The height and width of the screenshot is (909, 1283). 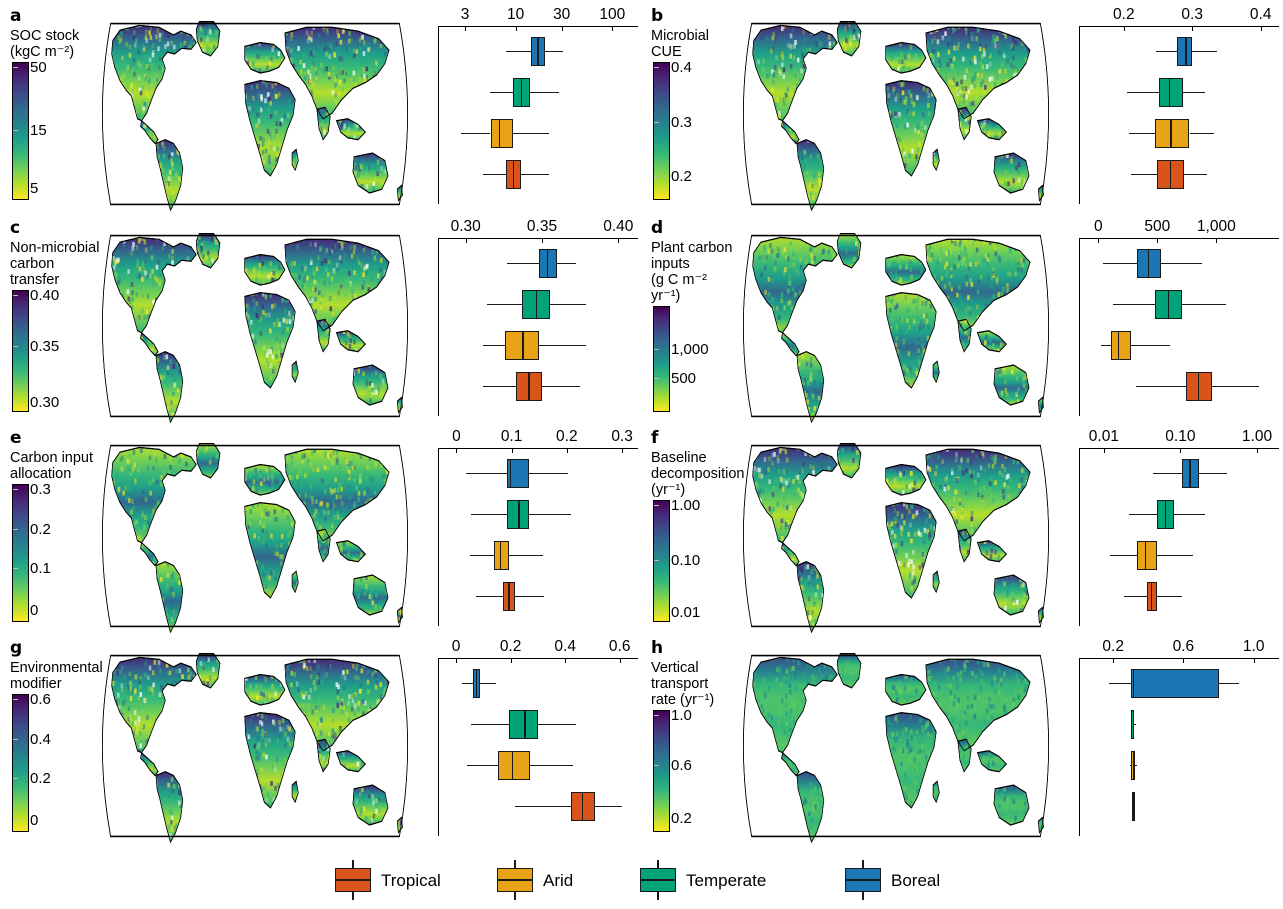 What do you see at coordinates (1257, 436) in the screenshot?
I see `boxplot-axis-tick-label: 1.00` at bounding box center [1257, 436].